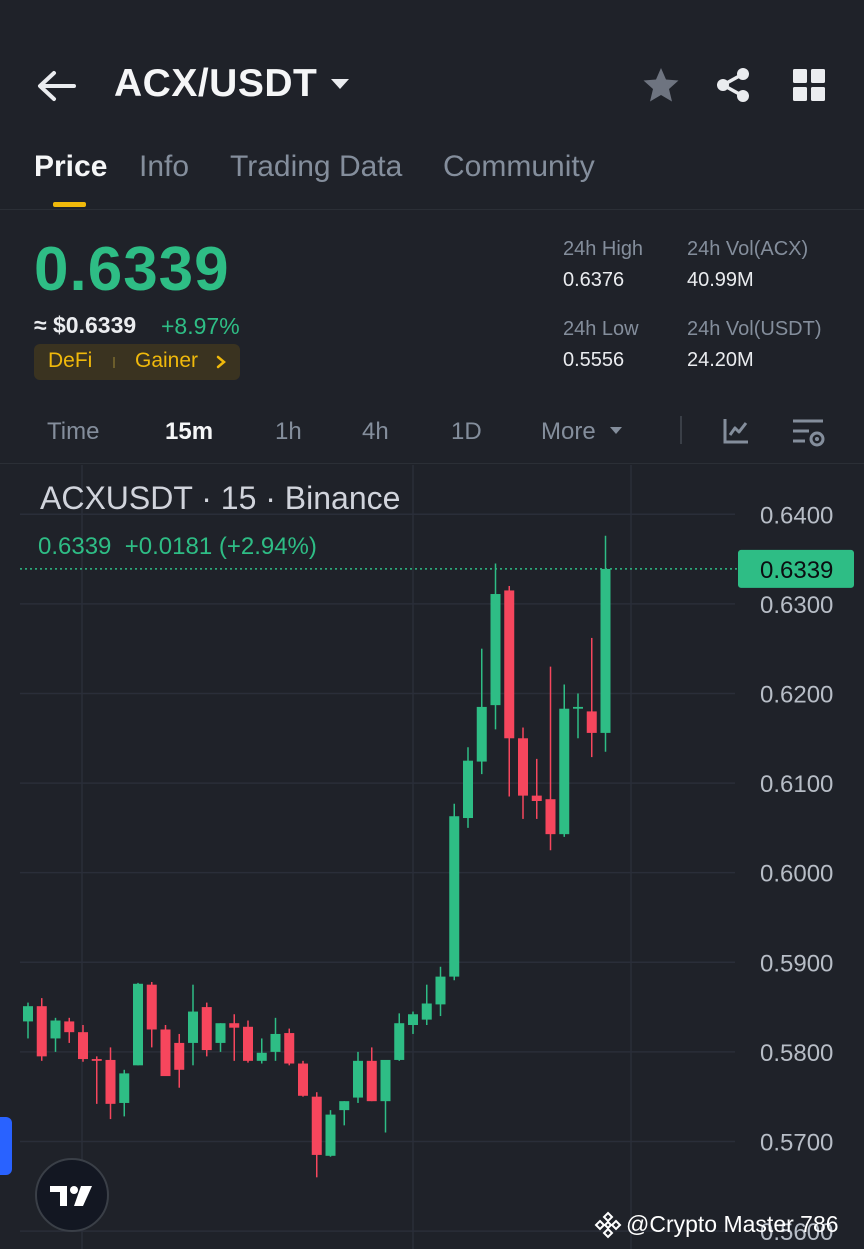  Describe the element at coordinates (720, 360) in the screenshot. I see `stat-24h-vol-quote-value: 24.20M` at that location.